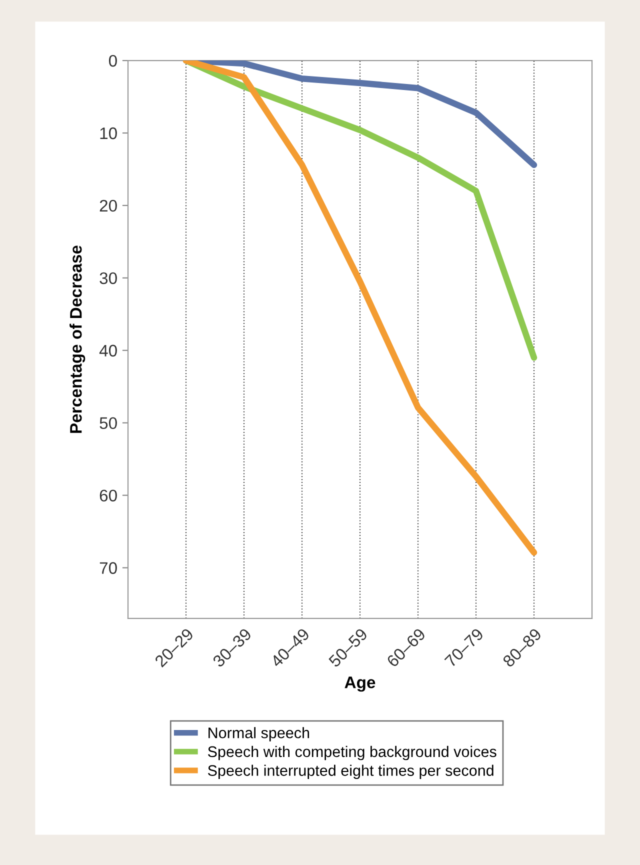 This screenshot has height=865, width=640. What do you see at coordinates (112, 60) in the screenshot?
I see `y-tick-label: 0` at bounding box center [112, 60].